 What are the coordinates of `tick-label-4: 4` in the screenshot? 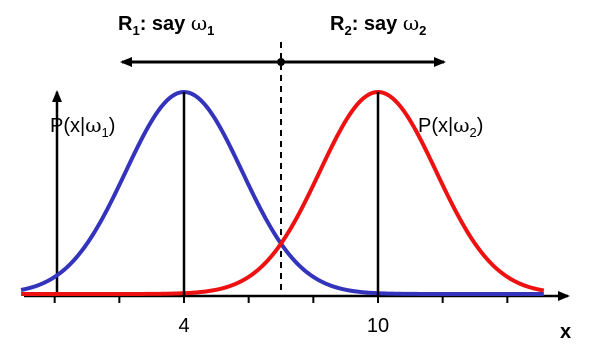 It's located at (183, 326).